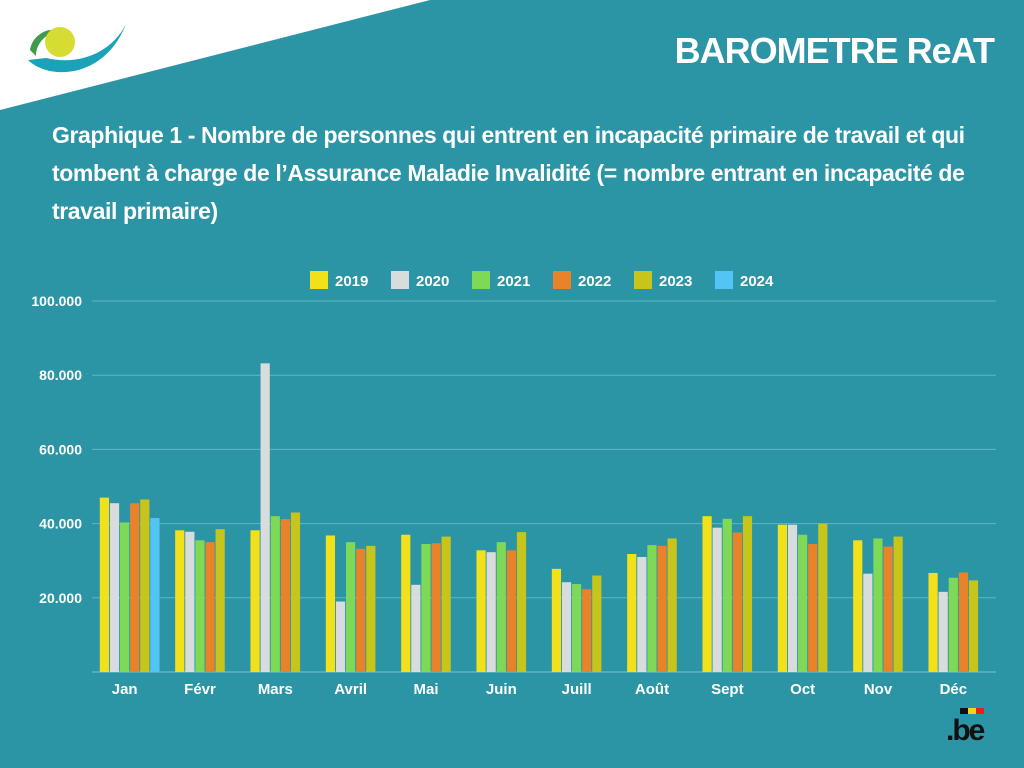 The height and width of the screenshot is (768, 1024). Describe the element at coordinates (425, 689) in the screenshot. I see `x-tick-label: Mai` at that location.